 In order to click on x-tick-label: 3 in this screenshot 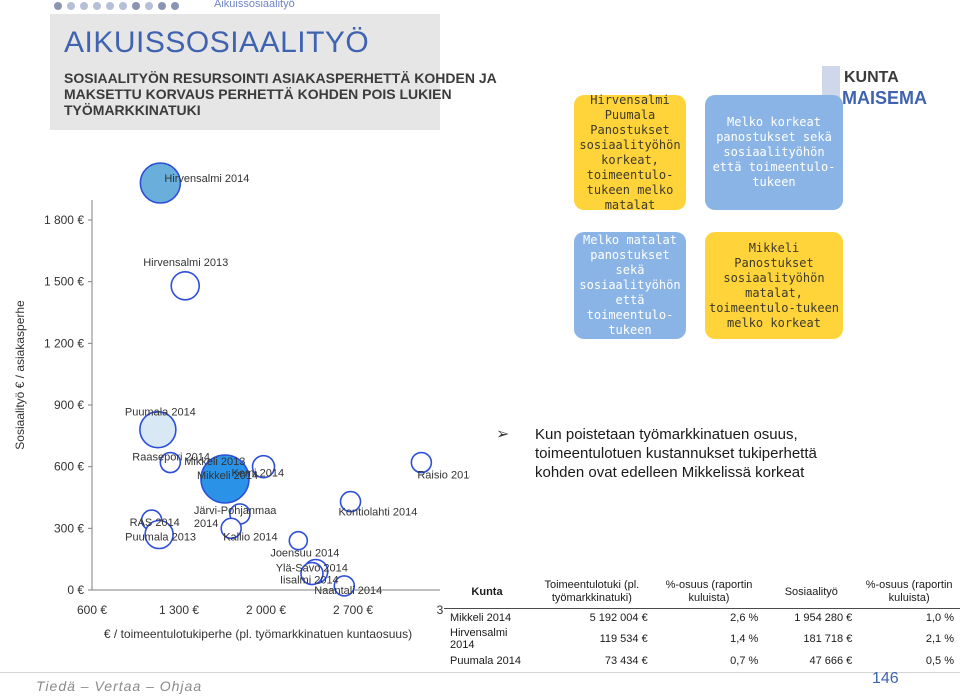, I will do `click(440, 610)`.